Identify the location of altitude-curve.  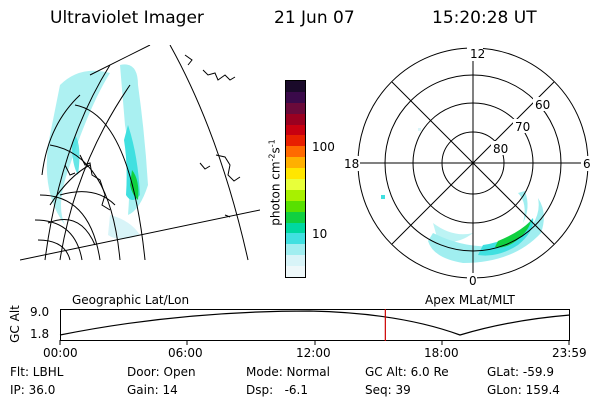
(315, 323).